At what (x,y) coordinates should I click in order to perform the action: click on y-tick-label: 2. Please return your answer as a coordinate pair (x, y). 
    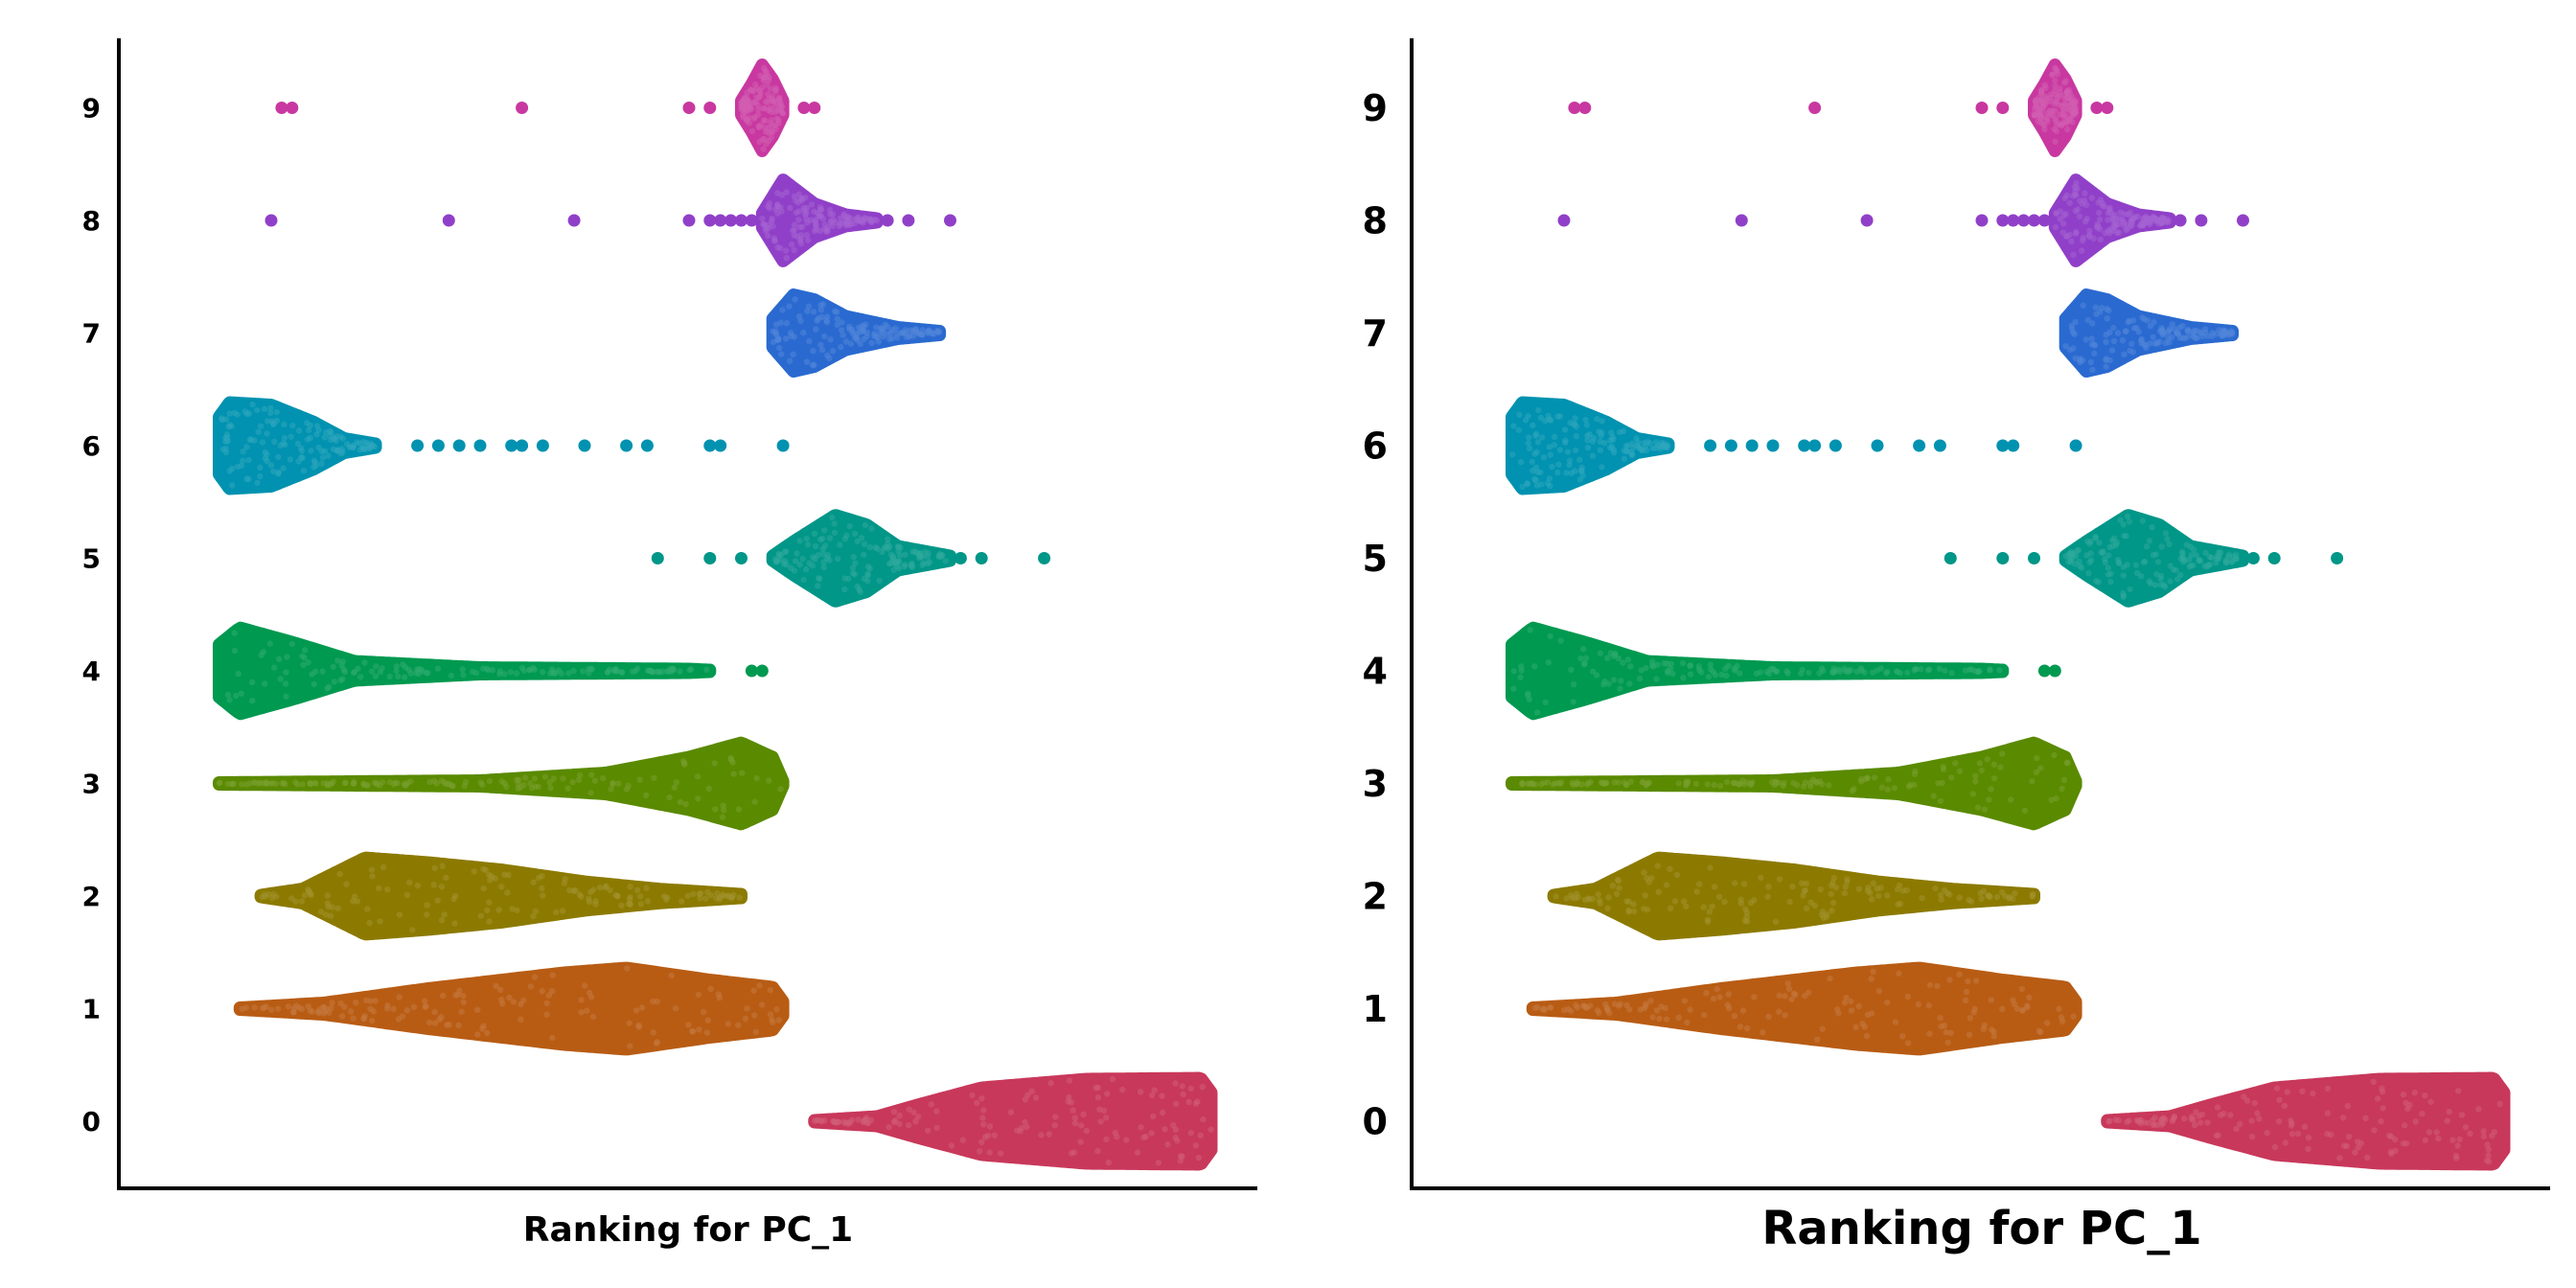
    Looking at the image, I should click on (91, 897).